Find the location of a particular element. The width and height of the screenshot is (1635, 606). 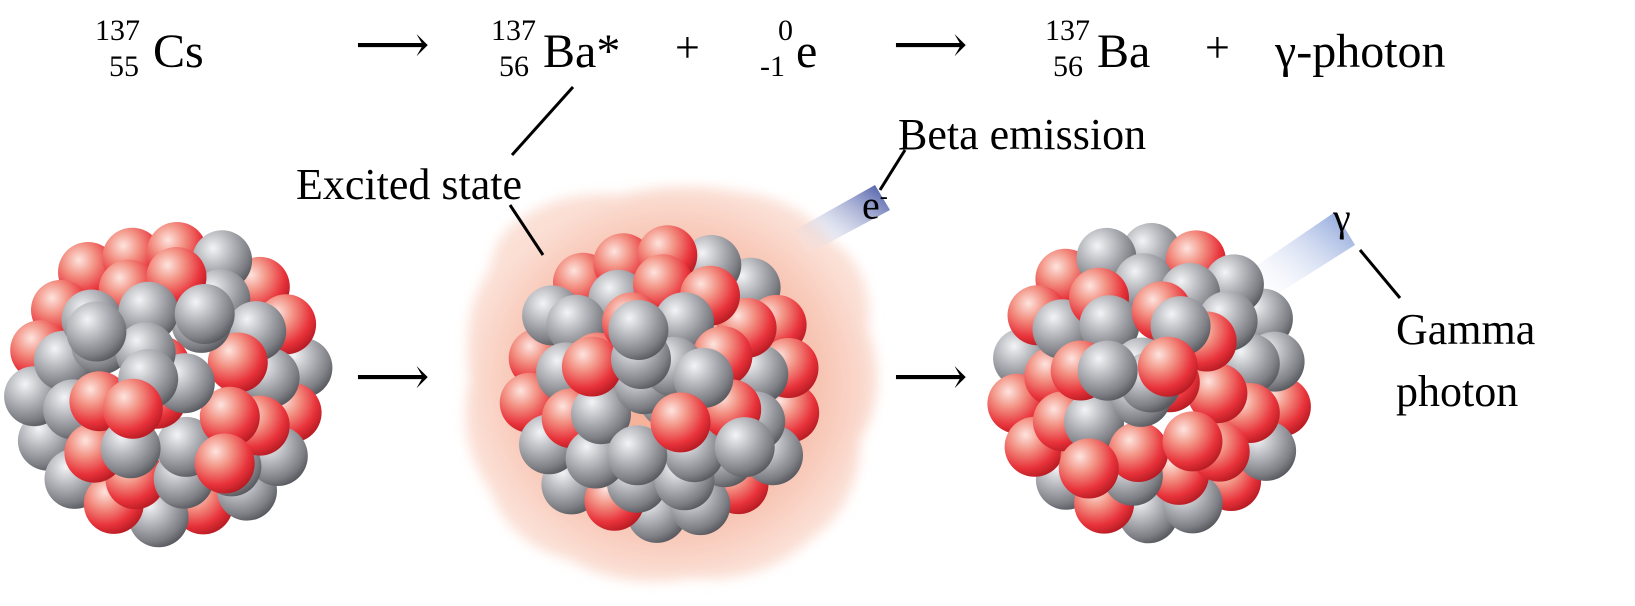

ba-symbol: Ba is located at coordinates (1124, 51).